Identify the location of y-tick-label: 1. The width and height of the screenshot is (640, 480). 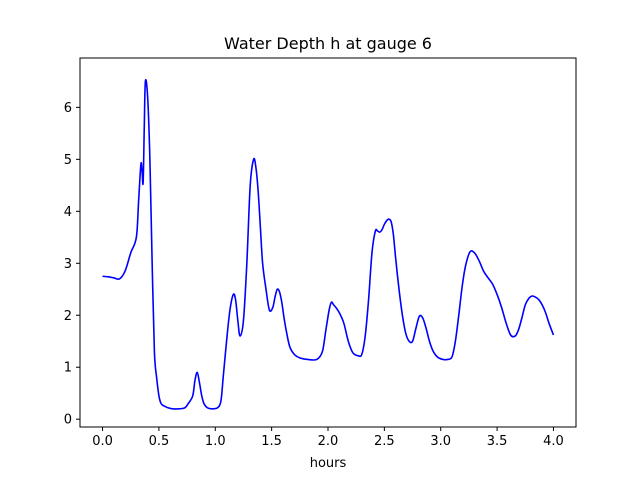
(68, 368).